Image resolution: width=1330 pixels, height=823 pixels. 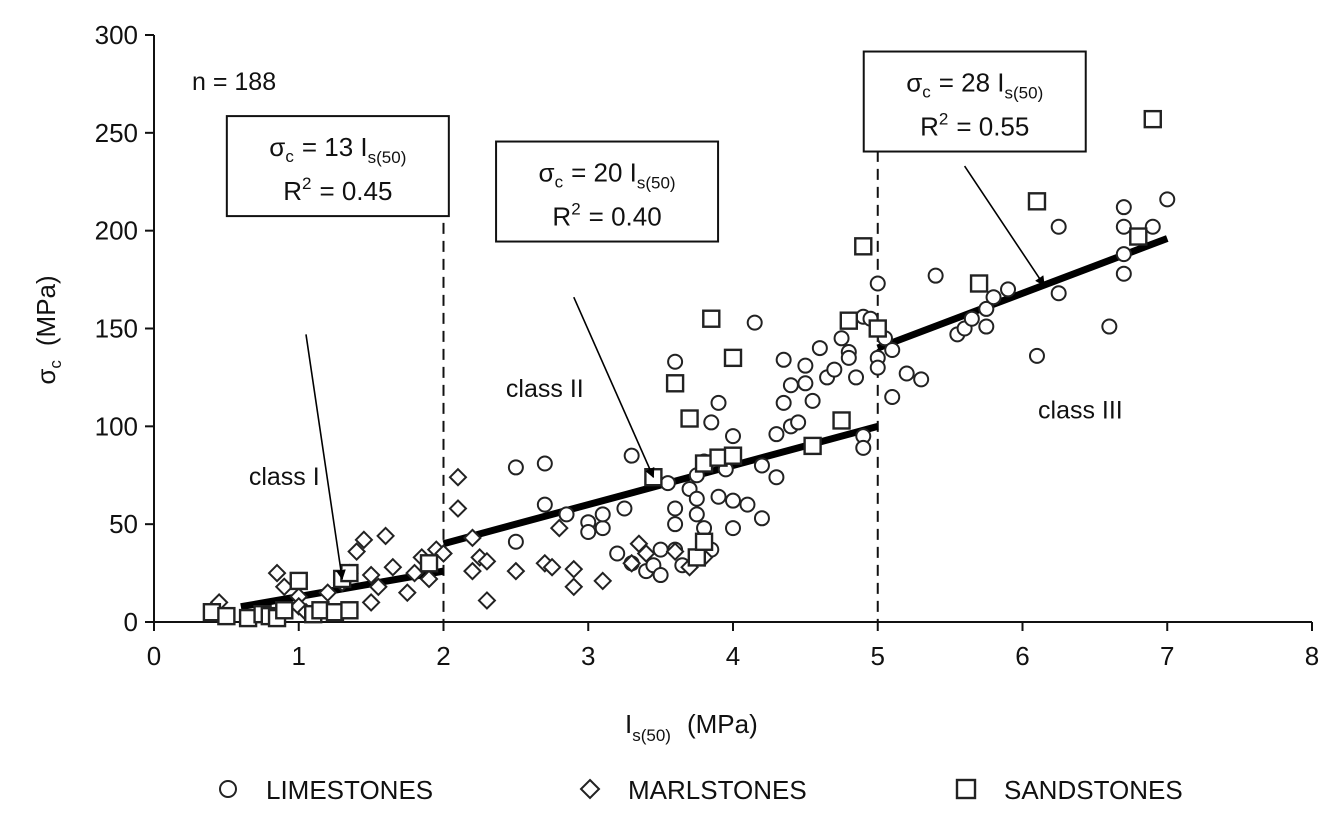 I want to click on fit-annotation-class-III: σc = 28 Is(50) R2 = 0.55, so click(x=974, y=168).